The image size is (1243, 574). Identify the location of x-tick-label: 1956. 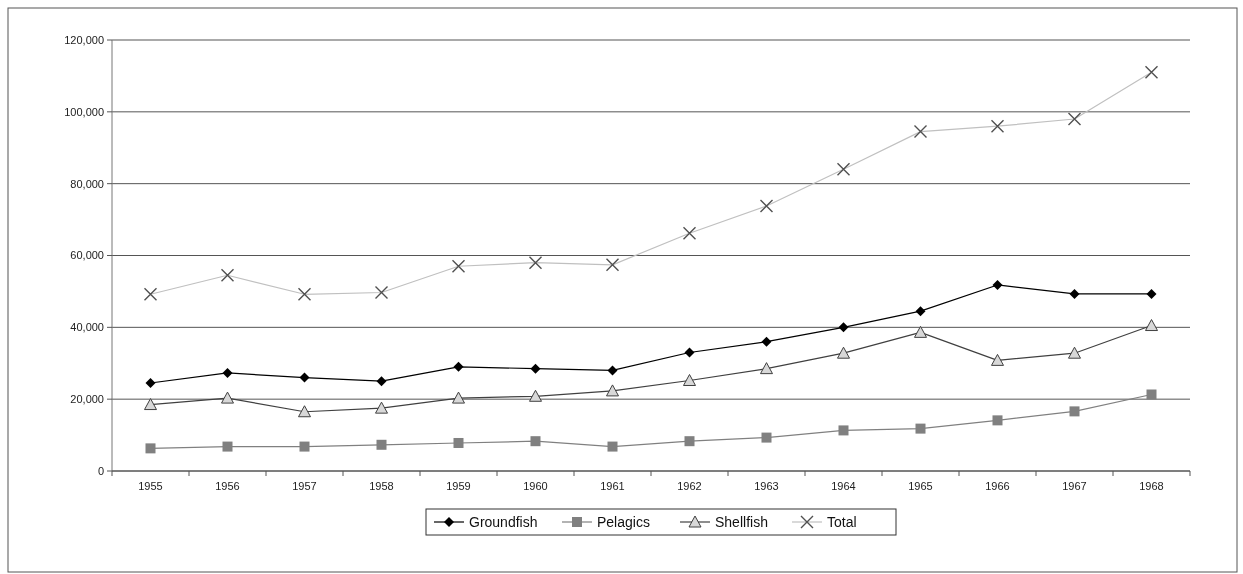
(227, 486).